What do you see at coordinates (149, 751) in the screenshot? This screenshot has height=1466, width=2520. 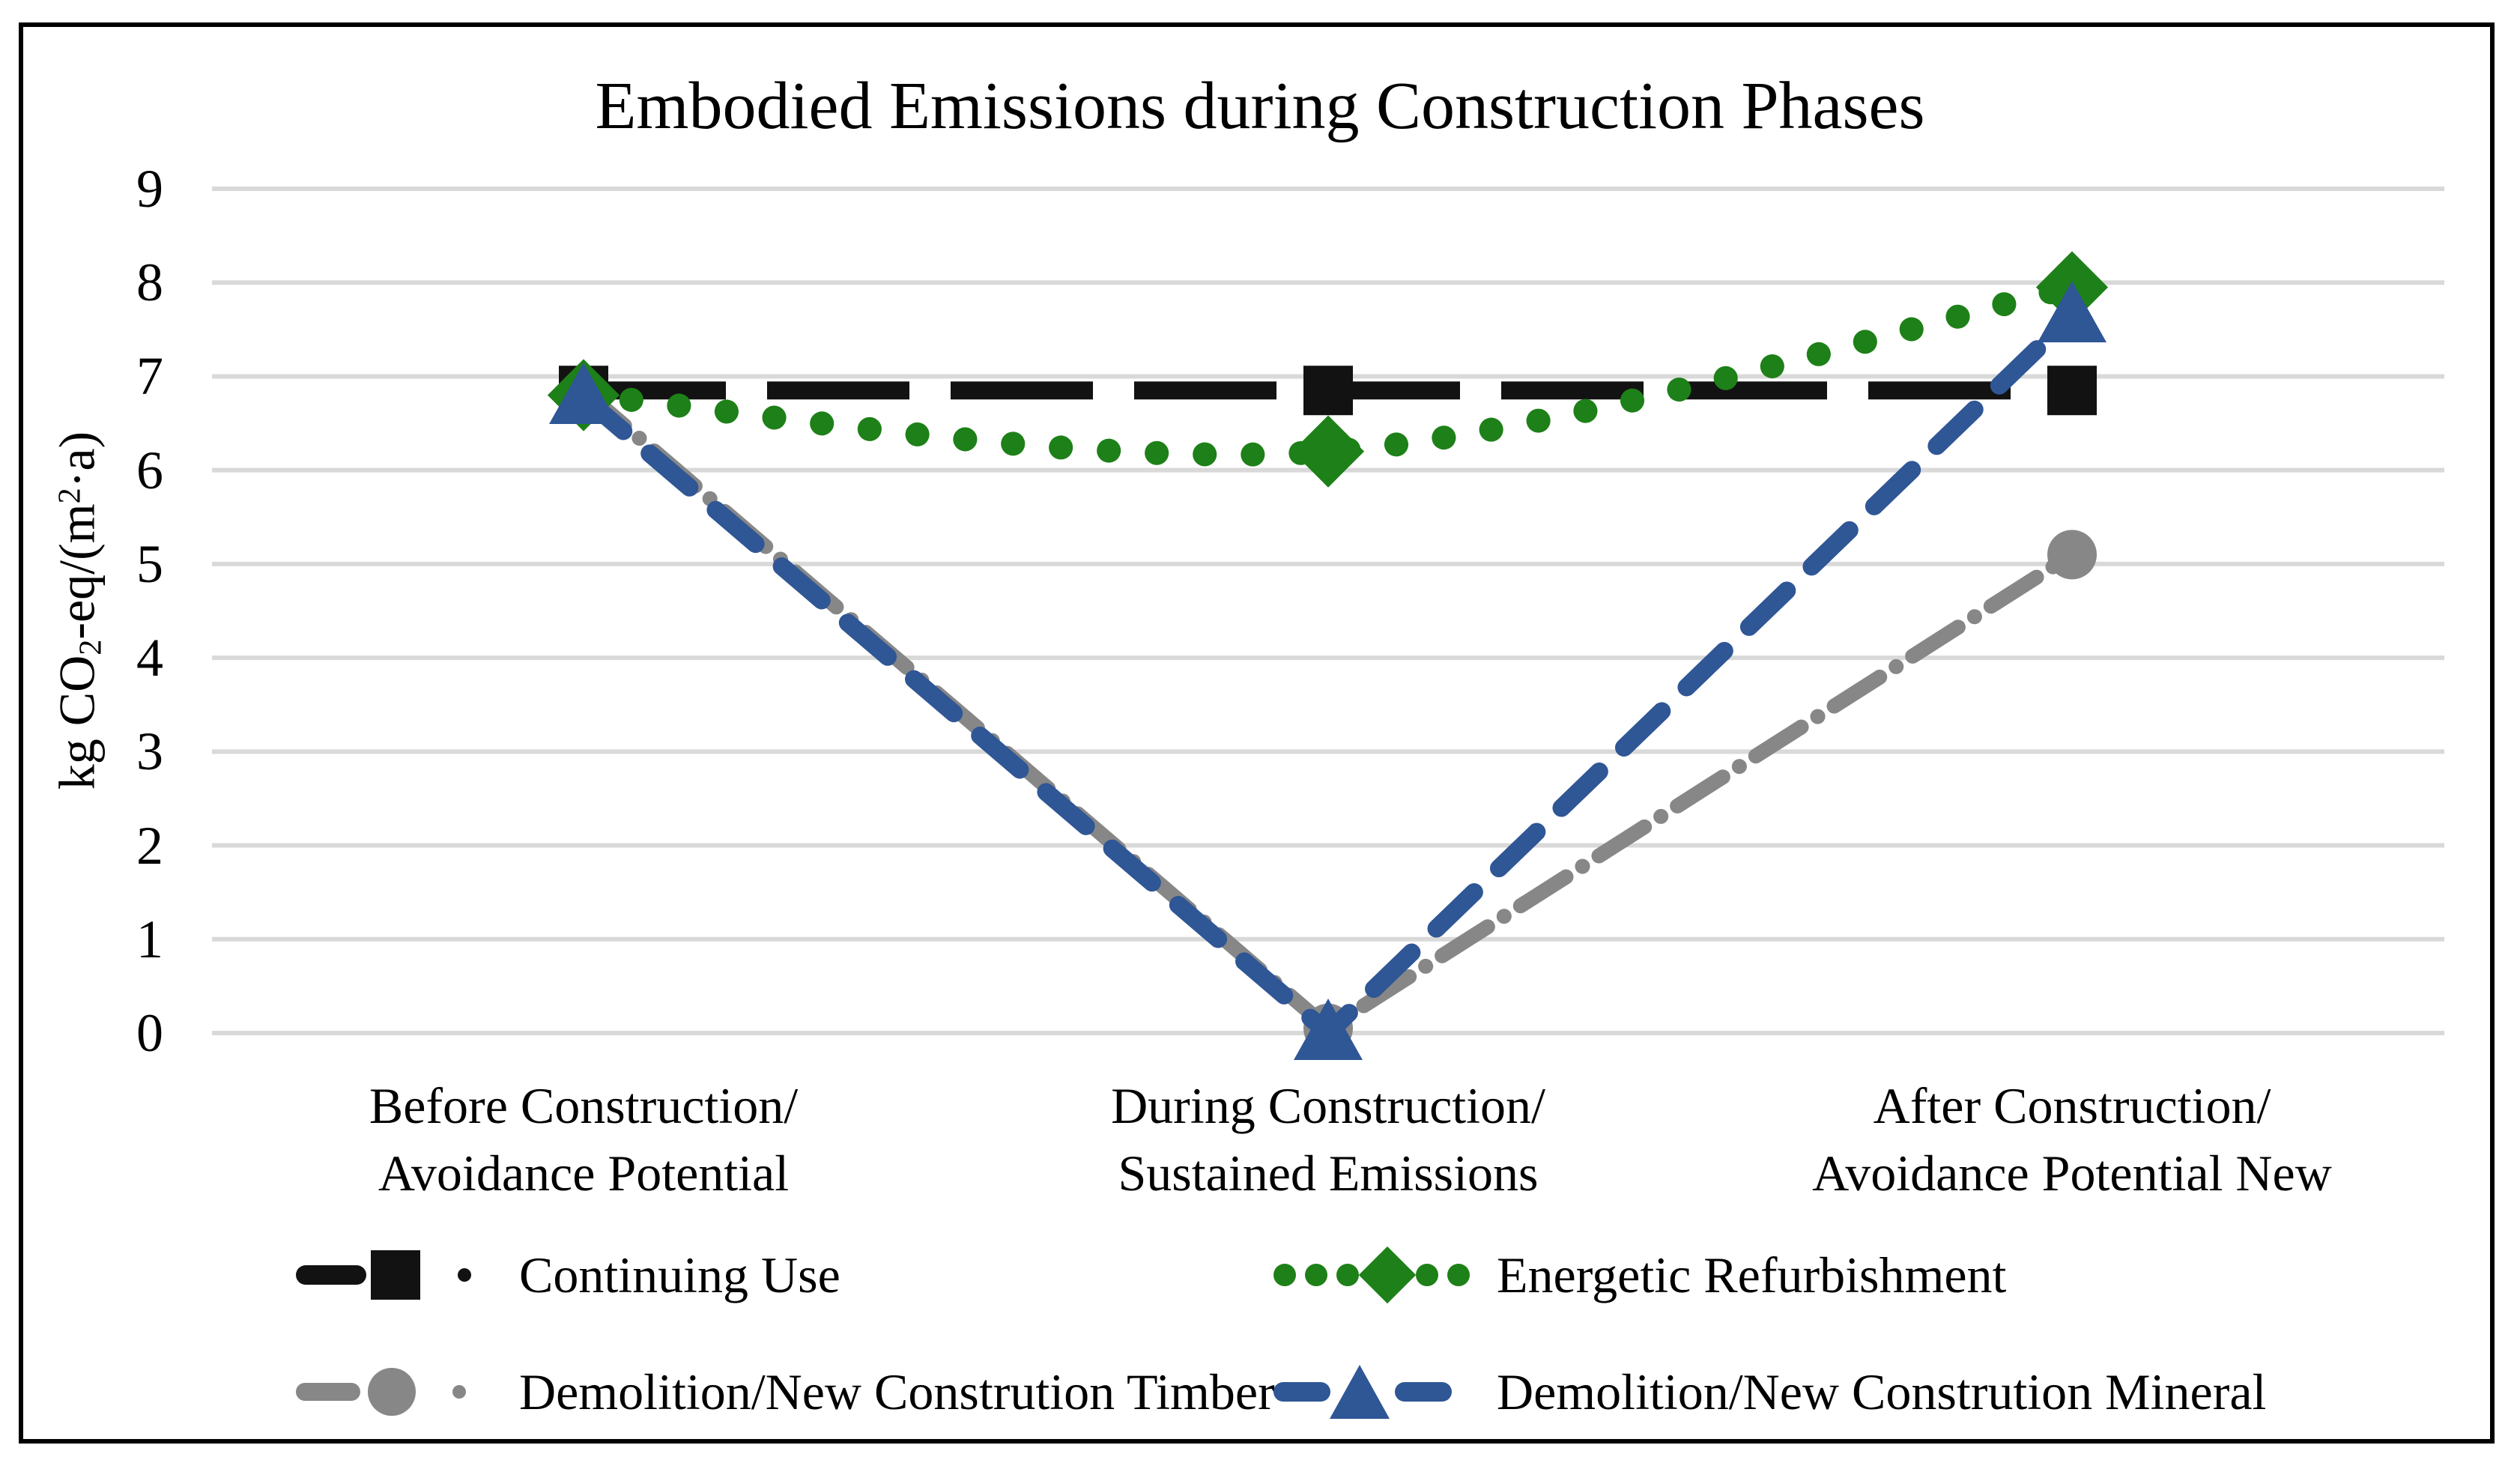 I see `y-tick-label: 3` at bounding box center [149, 751].